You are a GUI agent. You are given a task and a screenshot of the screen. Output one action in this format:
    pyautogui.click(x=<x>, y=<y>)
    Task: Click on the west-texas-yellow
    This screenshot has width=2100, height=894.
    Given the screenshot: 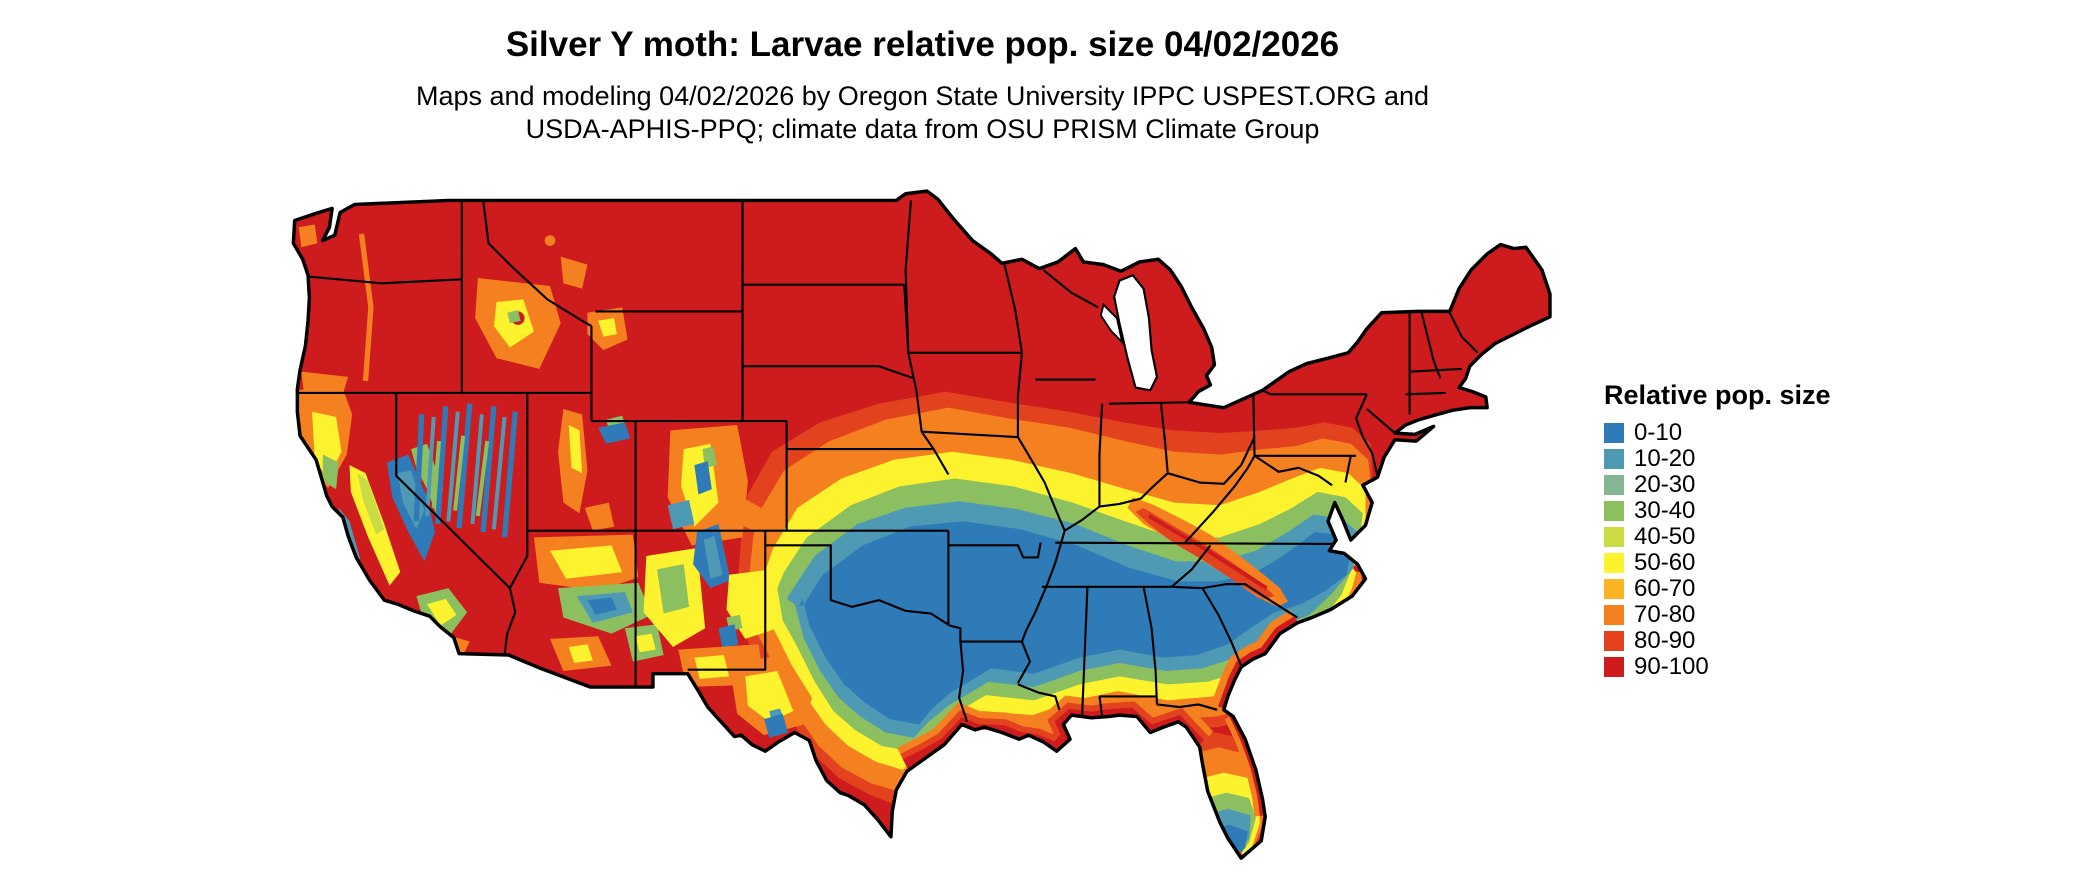 What is the action you would take?
    pyautogui.click(x=769, y=696)
    